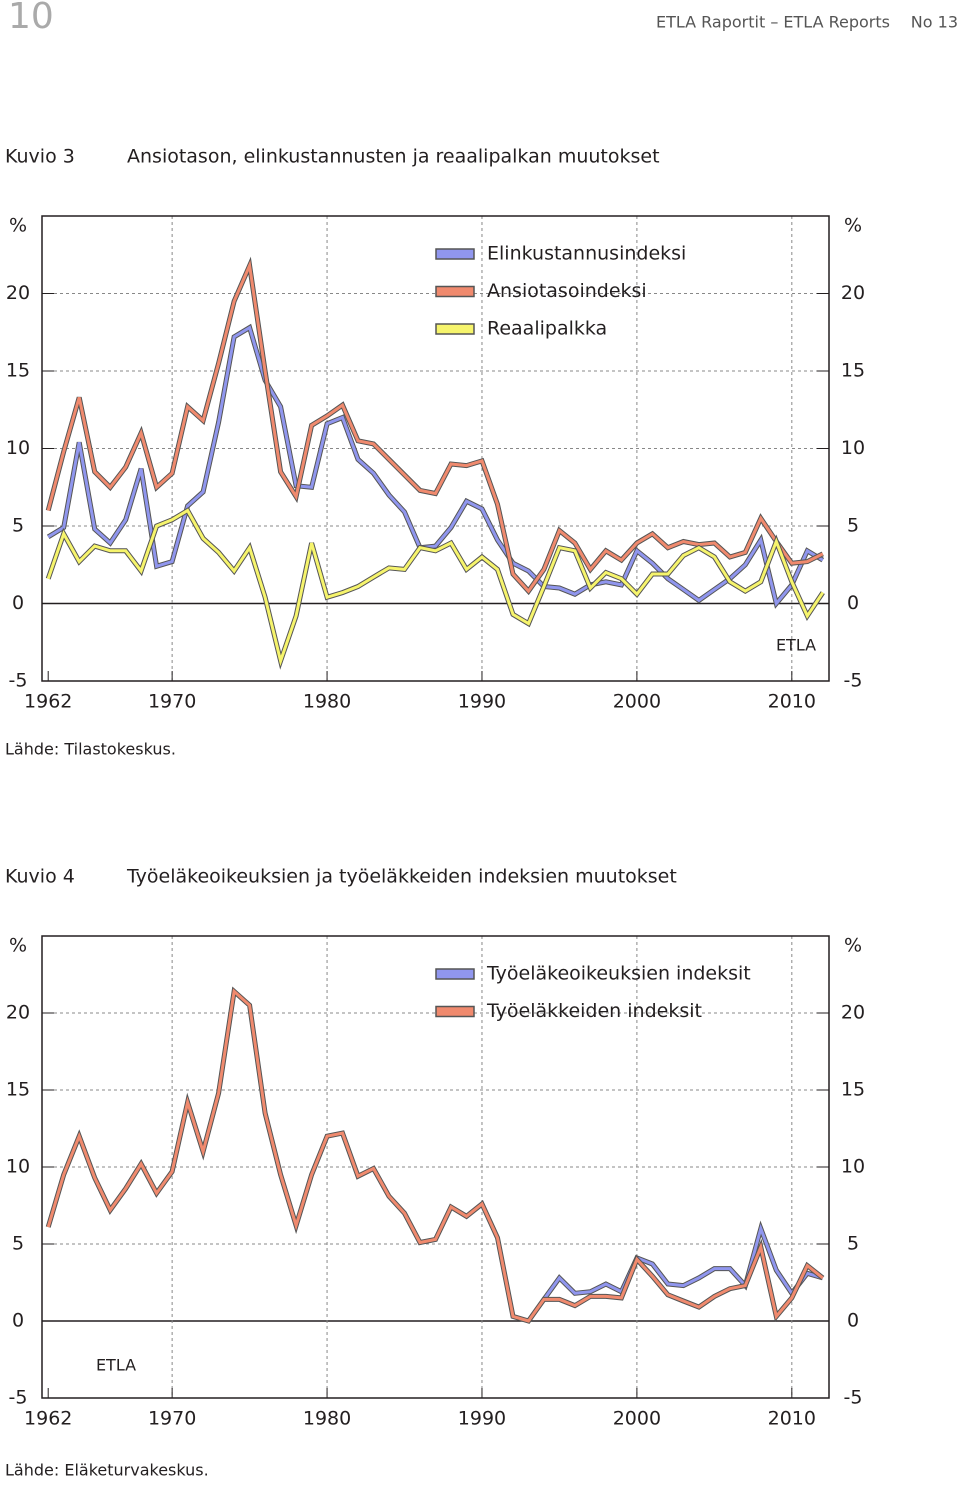 The image size is (960, 1486). I want to click on legend-label: Työeläkkeiden indeksit, so click(594, 1011).